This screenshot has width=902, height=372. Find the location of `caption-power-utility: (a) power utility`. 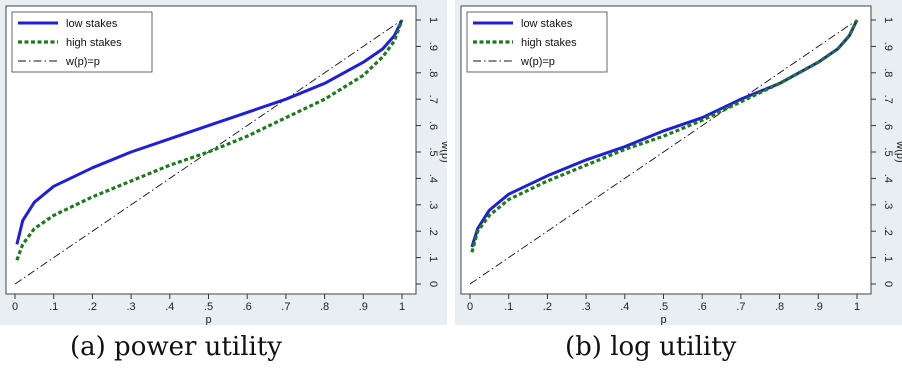

caption-power-utility: (a) power utility is located at coordinates (176, 347).